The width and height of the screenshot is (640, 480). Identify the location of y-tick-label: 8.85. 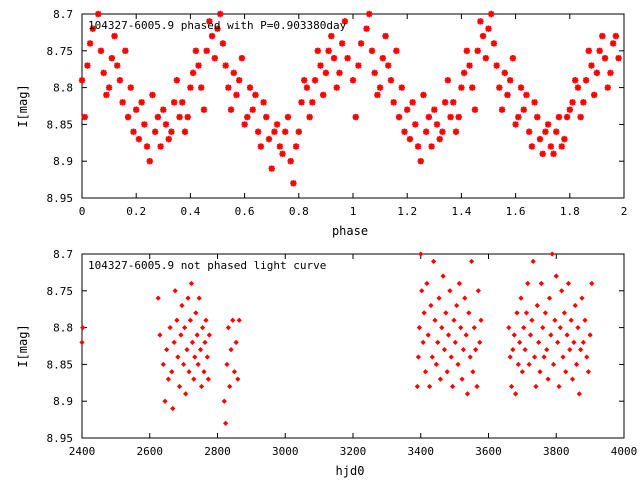
(60, 364).